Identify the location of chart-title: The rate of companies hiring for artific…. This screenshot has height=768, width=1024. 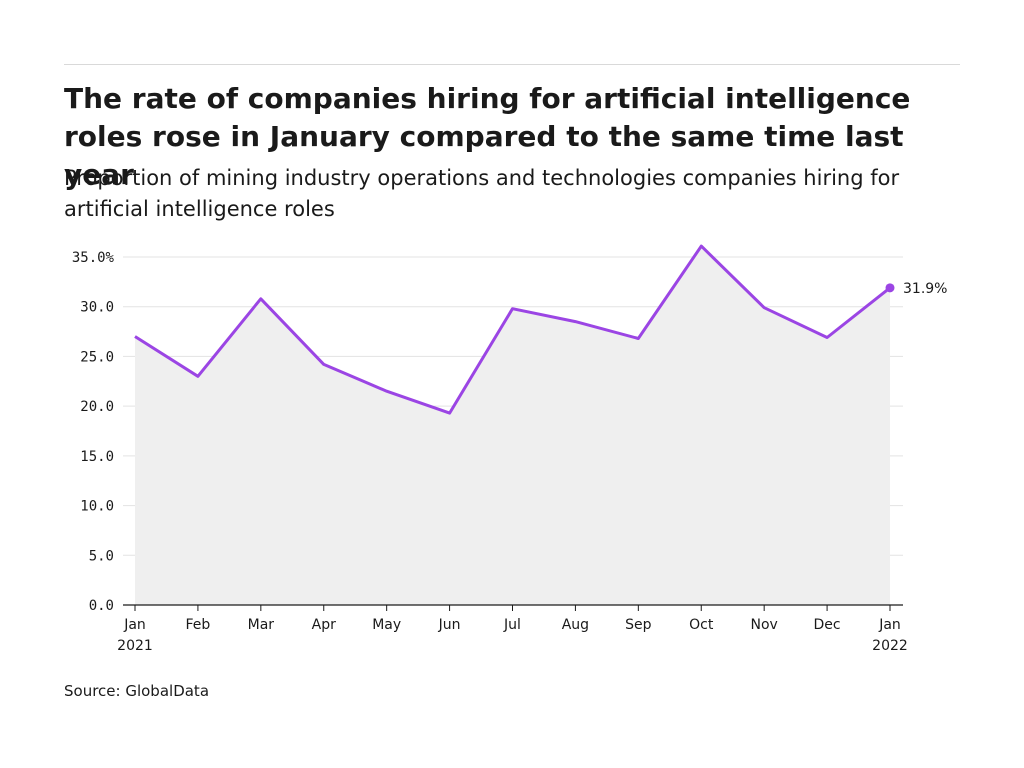
(487, 136).